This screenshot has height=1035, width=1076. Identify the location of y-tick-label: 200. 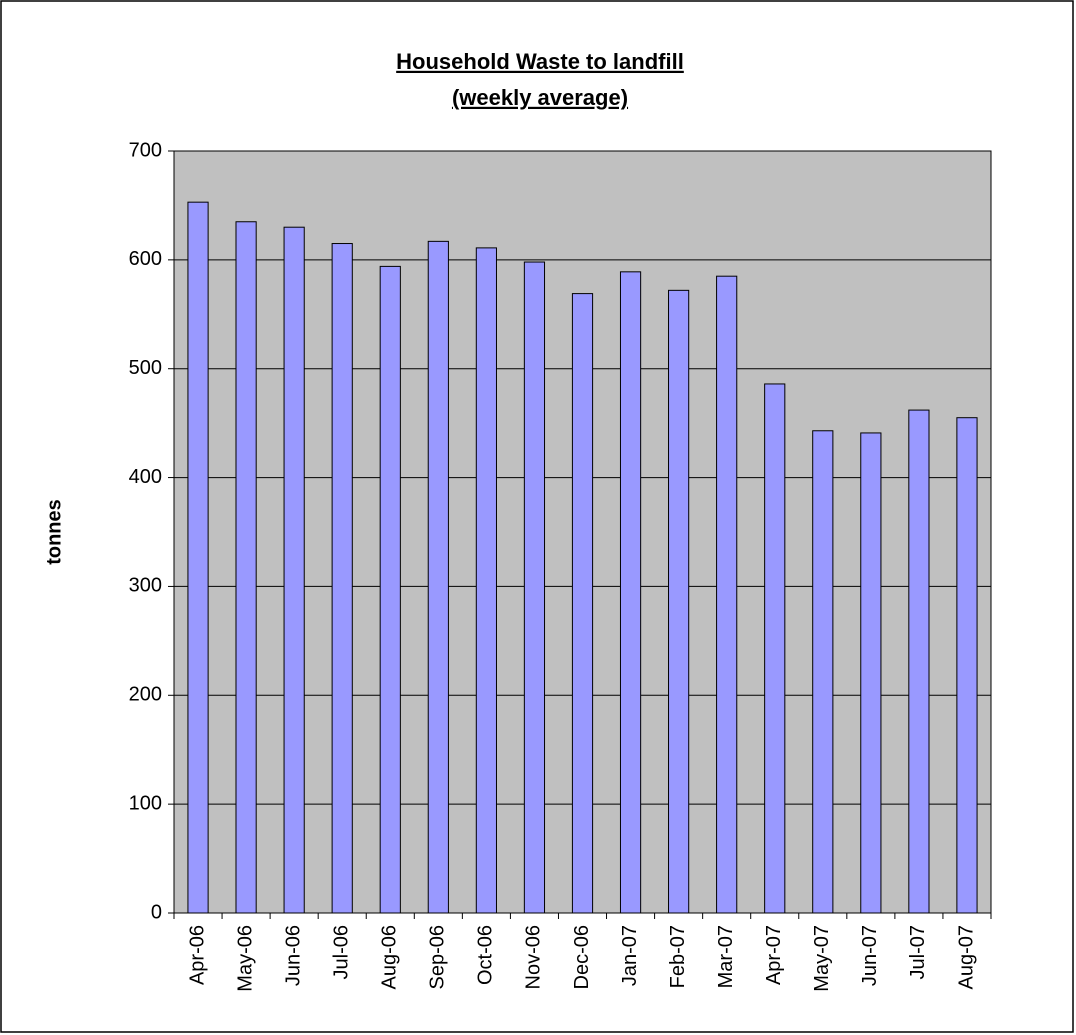
(145, 695).